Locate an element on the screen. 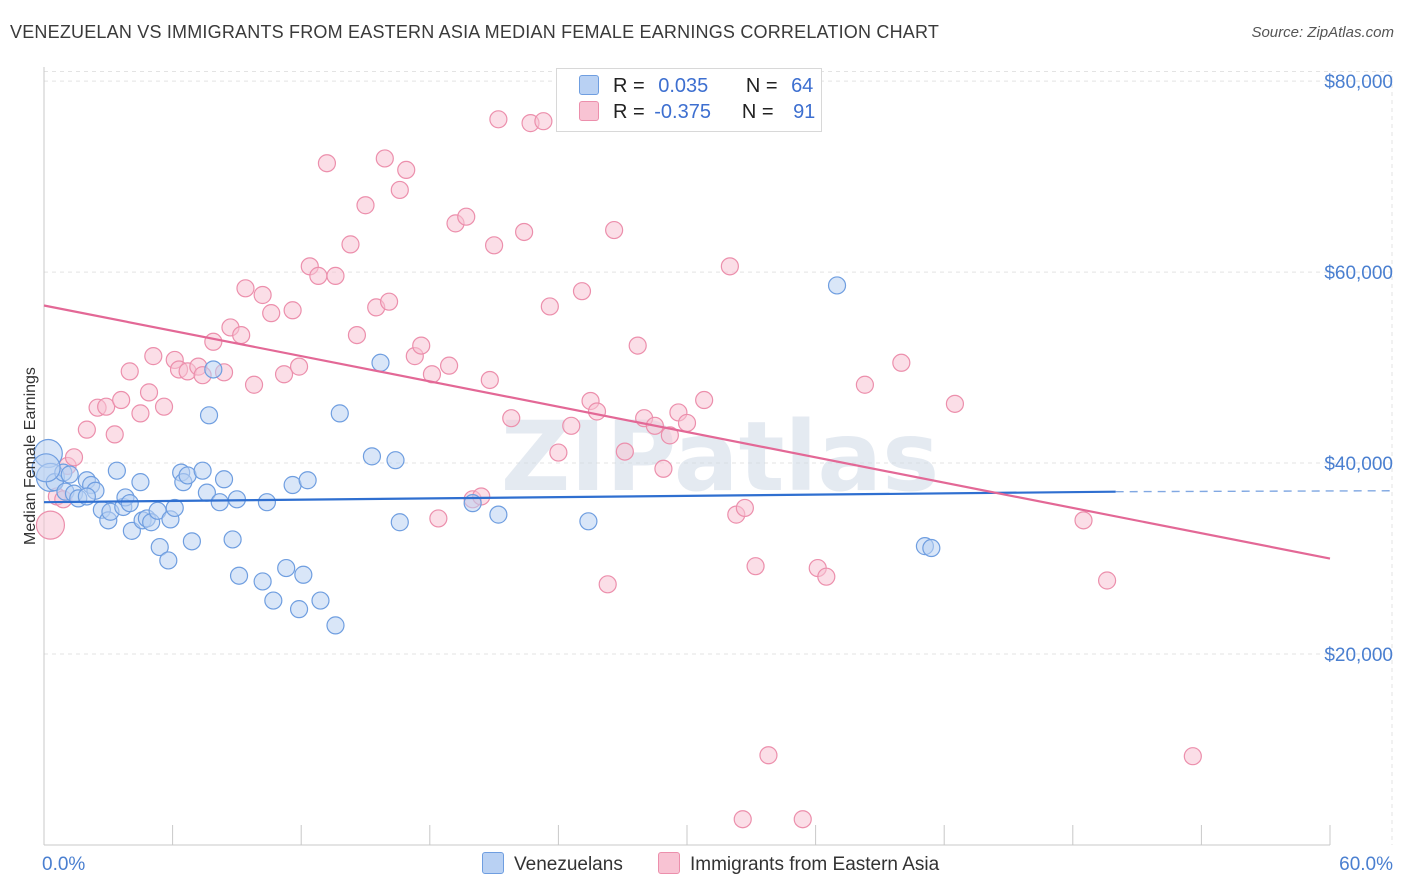 Image resolution: width=1406 pixels, height=892 pixels. correlation-legend: R = 0.035 N = 64 R = -0.375 N = 91 is located at coordinates (689, 100).